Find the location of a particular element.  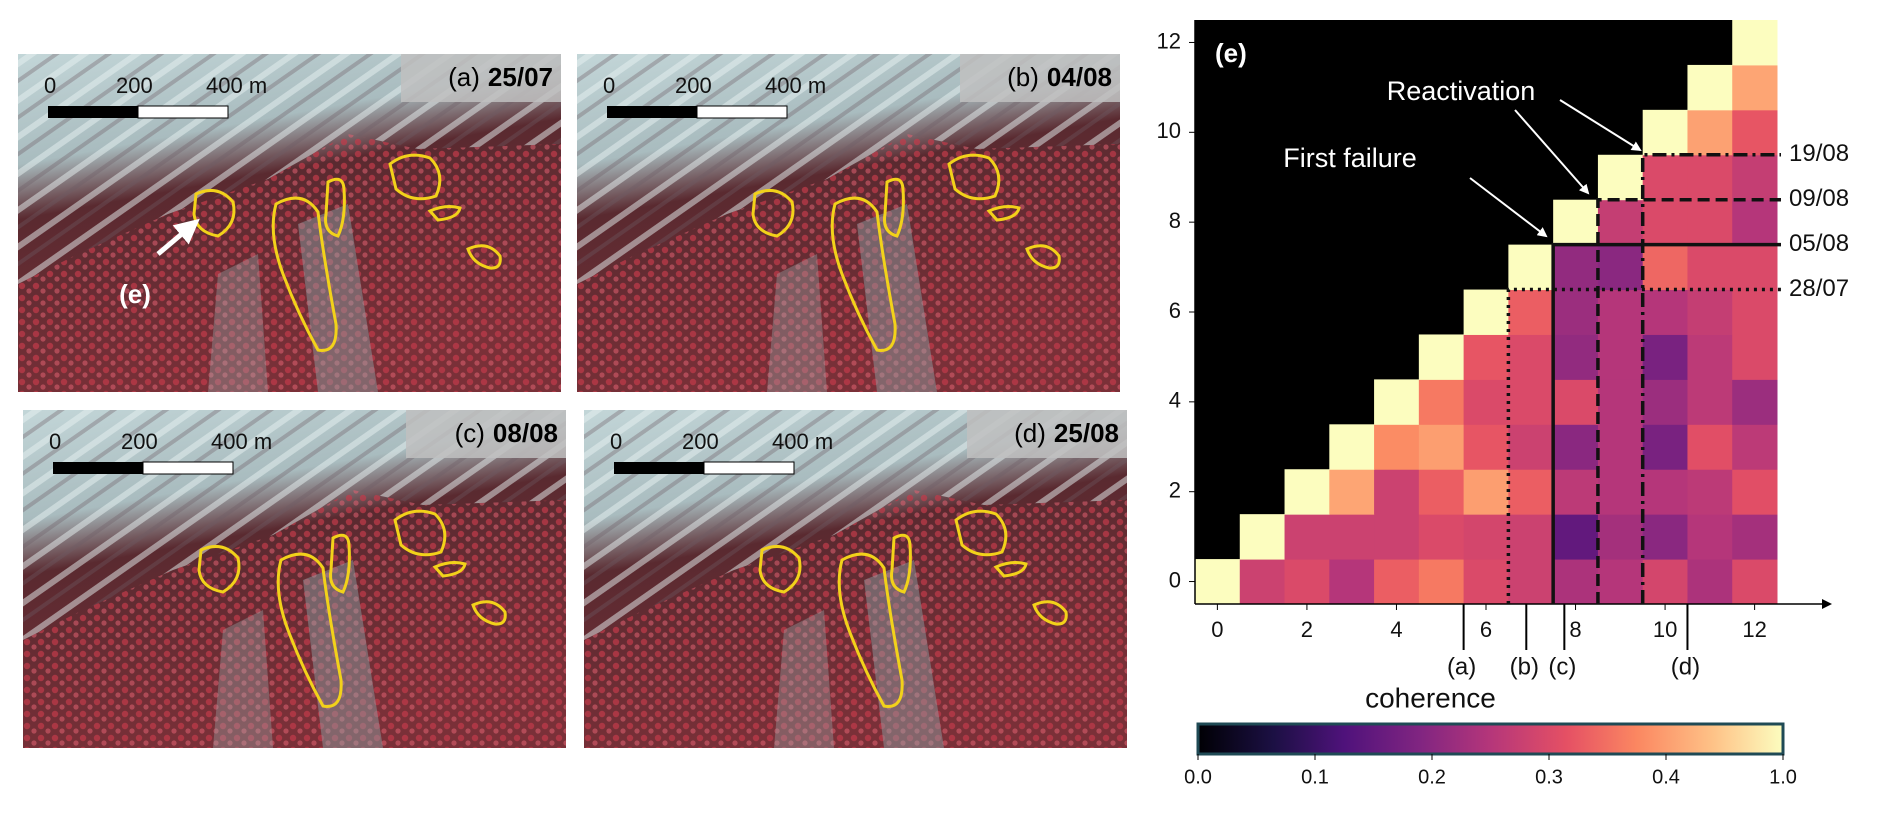

panel-date: 25/07 is located at coordinates (520, 77).